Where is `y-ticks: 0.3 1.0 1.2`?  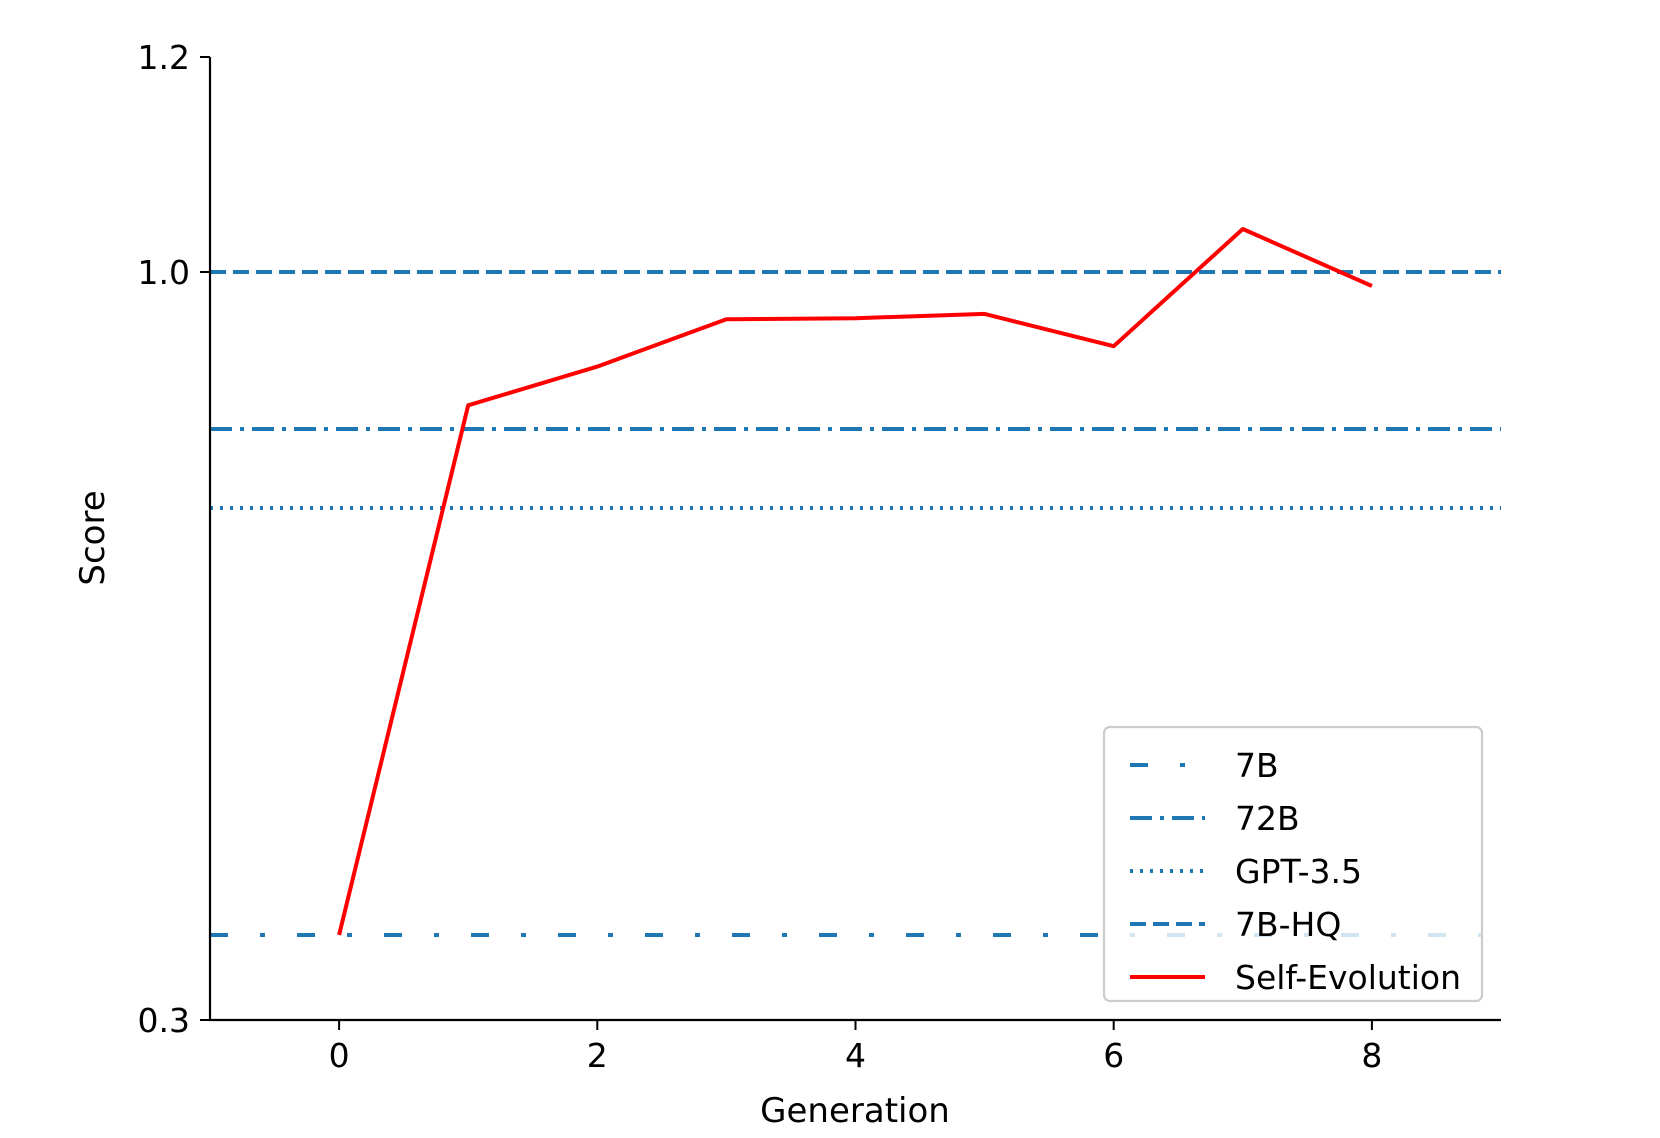
y-ticks: 0.3 1.0 1.2 is located at coordinates (174, 539).